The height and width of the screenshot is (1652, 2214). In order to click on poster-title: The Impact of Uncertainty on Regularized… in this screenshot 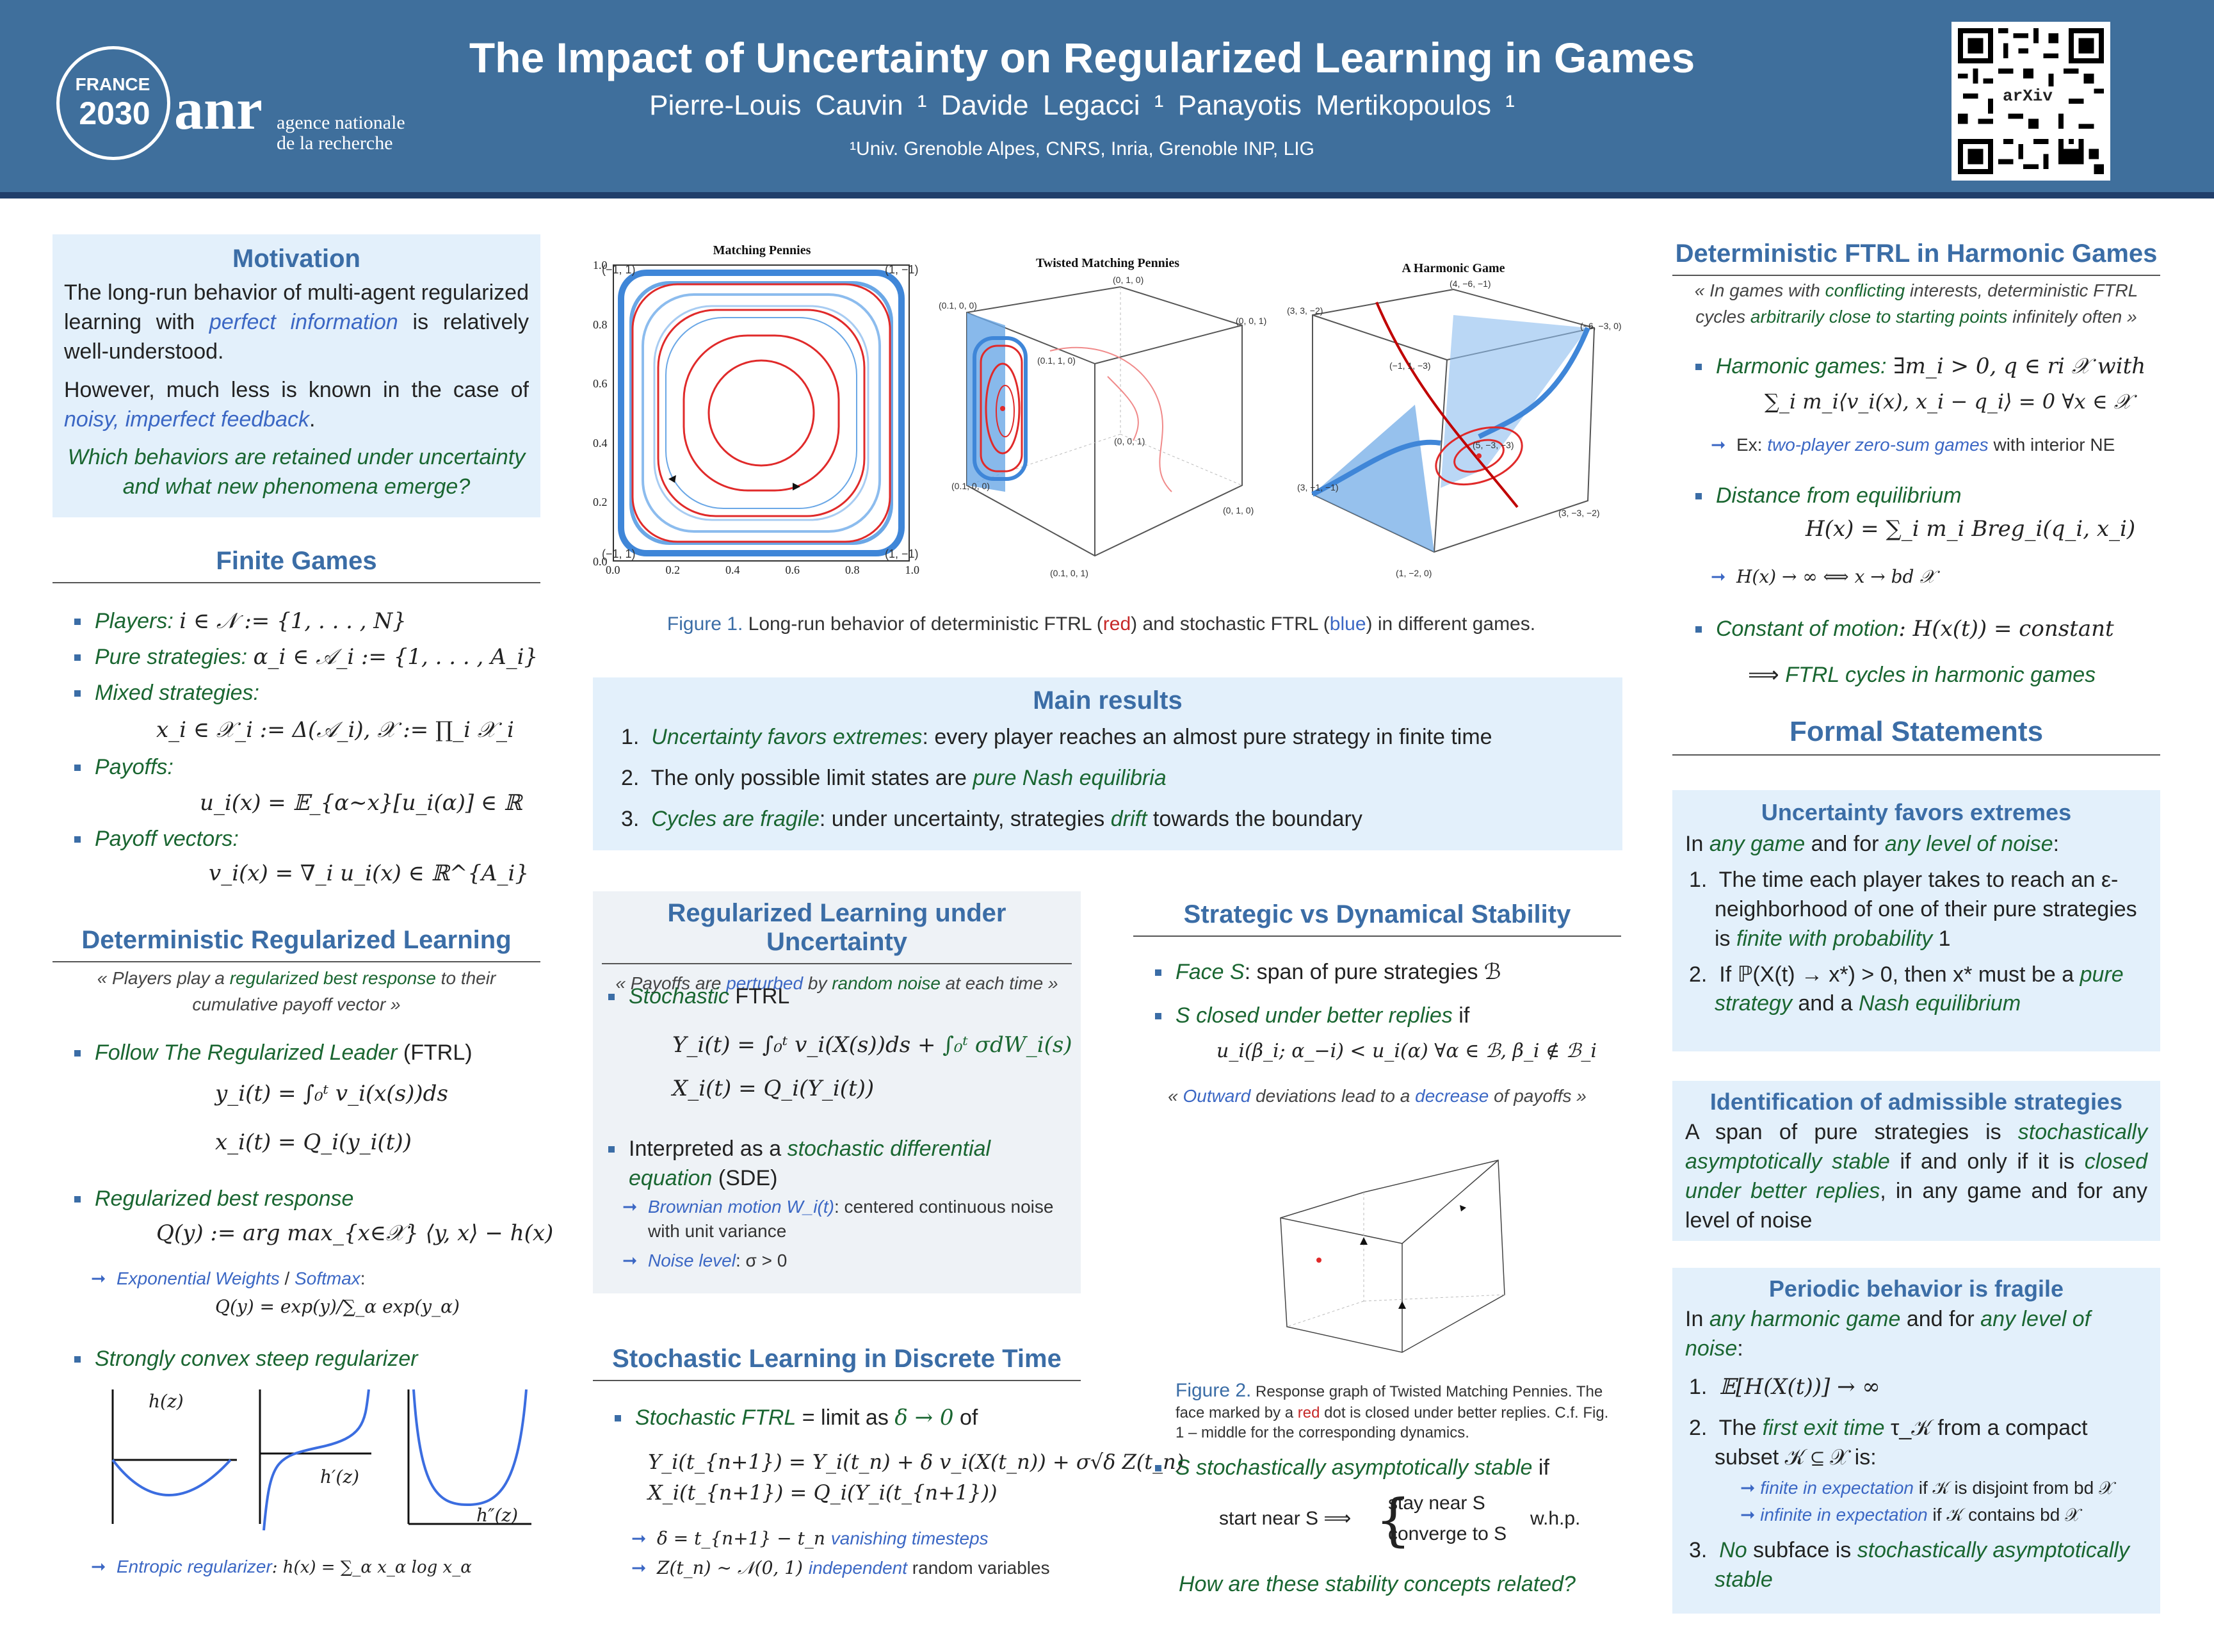, I will do `click(1082, 57)`.